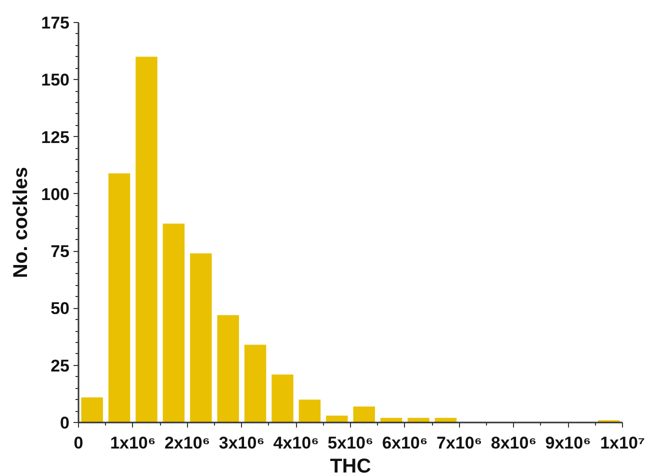 This screenshot has height=476, width=647. Describe the element at coordinates (622, 443) in the screenshot. I see `x-tick-label: 1x10⁷` at that location.